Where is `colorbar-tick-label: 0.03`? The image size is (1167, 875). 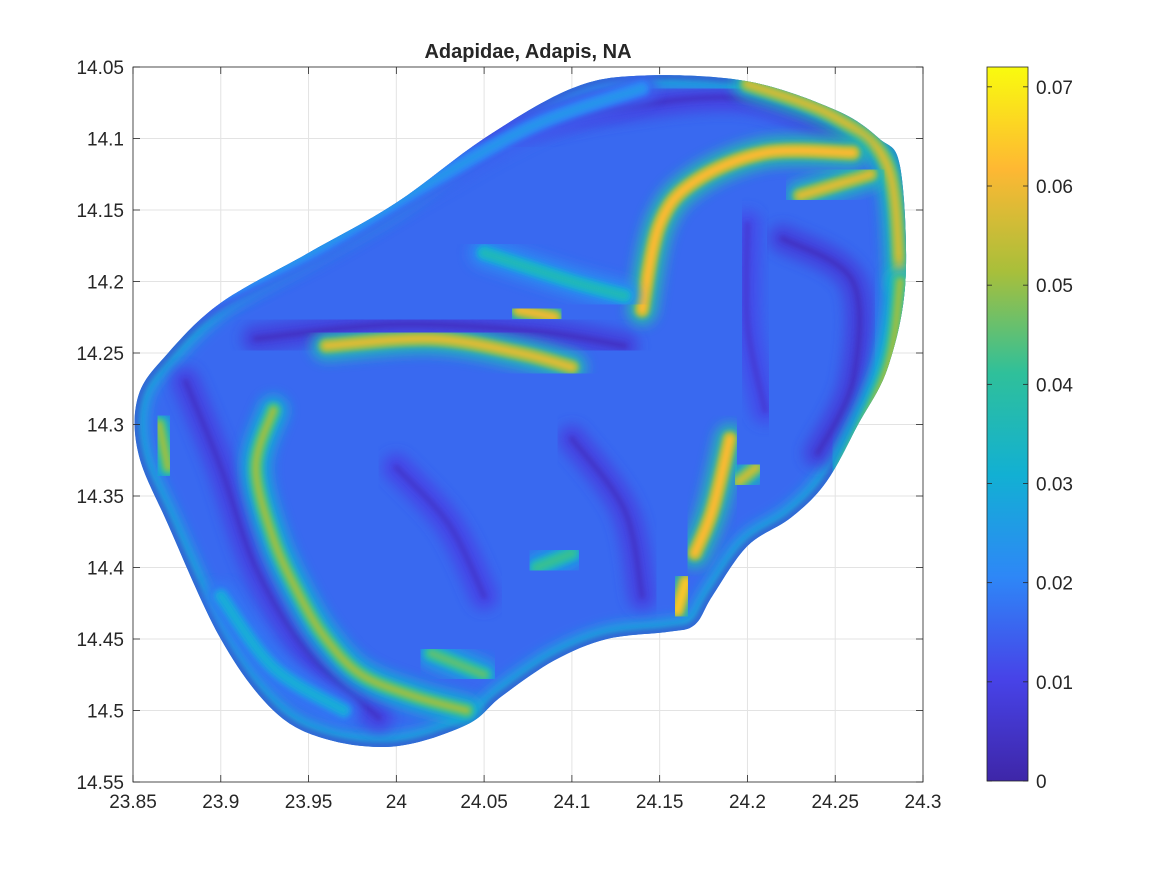
colorbar-tick-label: 0.03 is located at coordinates (1054, 485).